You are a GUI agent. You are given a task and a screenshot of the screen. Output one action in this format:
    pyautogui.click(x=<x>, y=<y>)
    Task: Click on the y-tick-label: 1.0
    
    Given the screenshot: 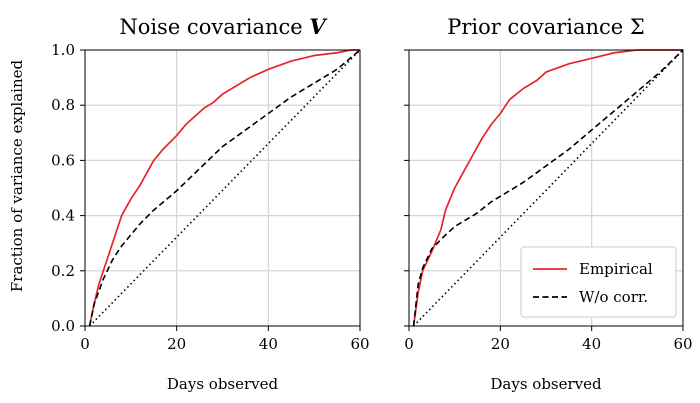 What is the action you would take?
    pyautogui.click(x=63, y=50)
    